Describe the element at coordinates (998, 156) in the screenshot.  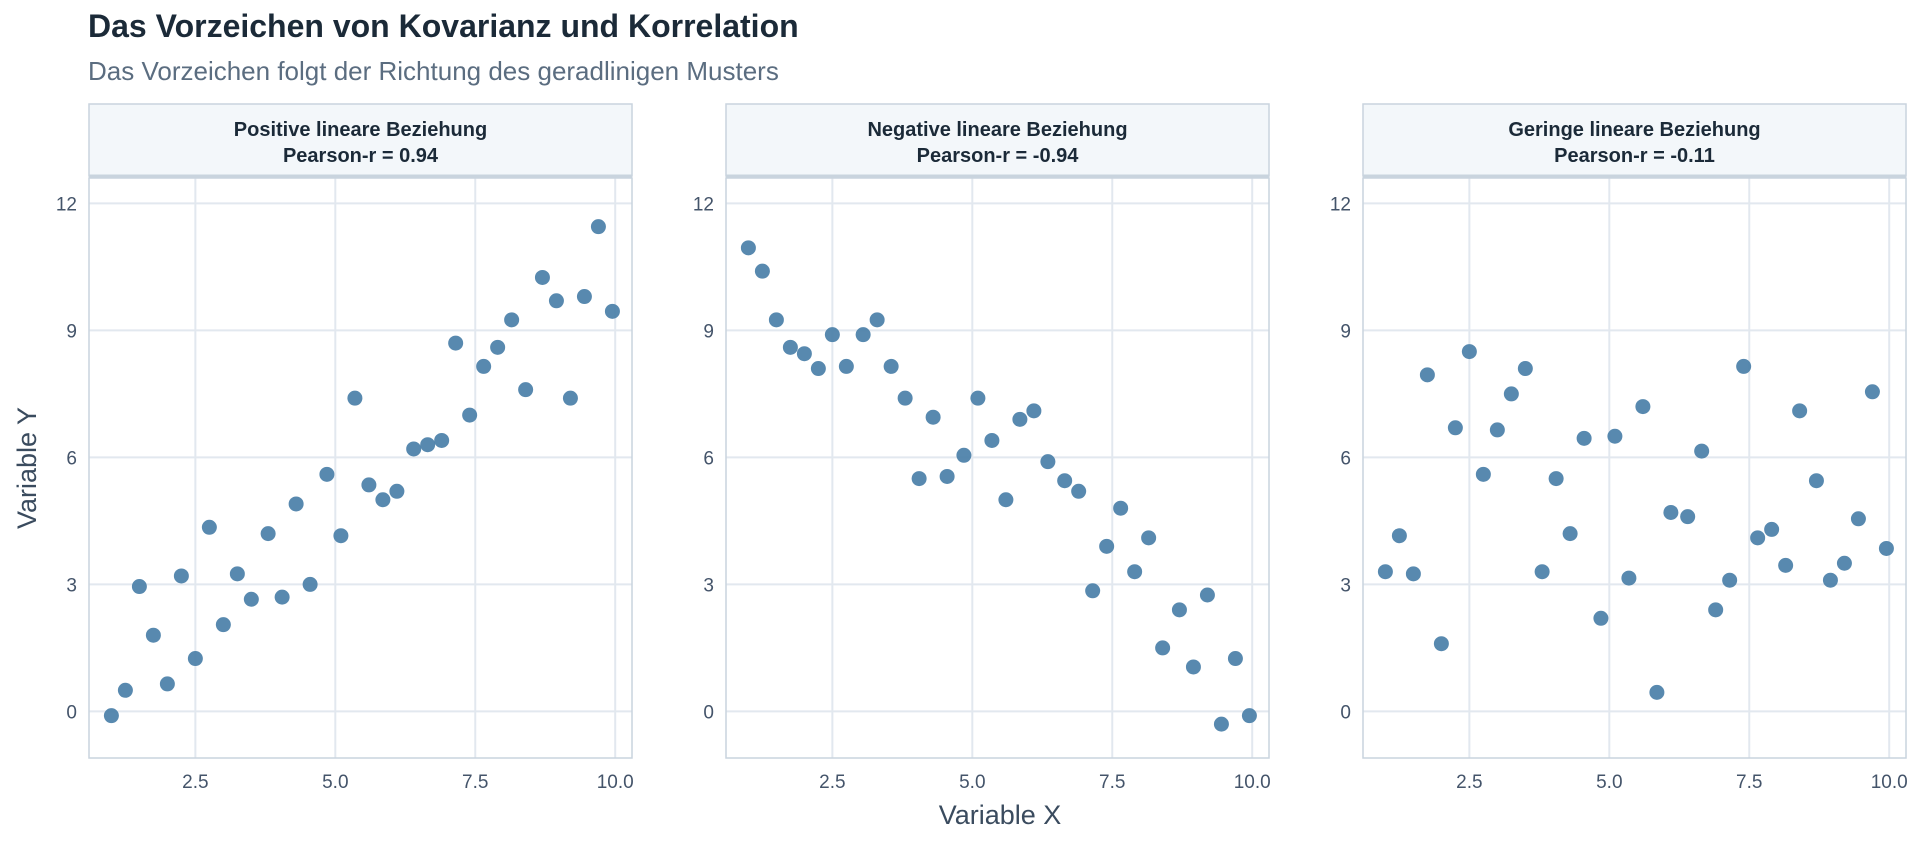
I see `facet-correlation-2: Pearson-r = -0.94` at that location.